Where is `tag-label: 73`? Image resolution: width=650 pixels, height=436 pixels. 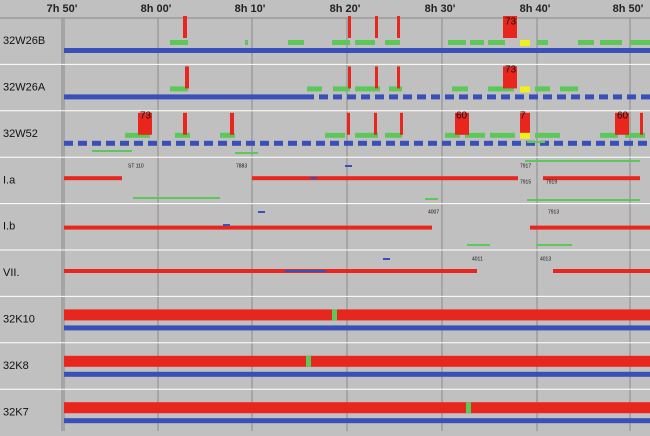 tag-label: 73 is located at coordinates (511, 70).